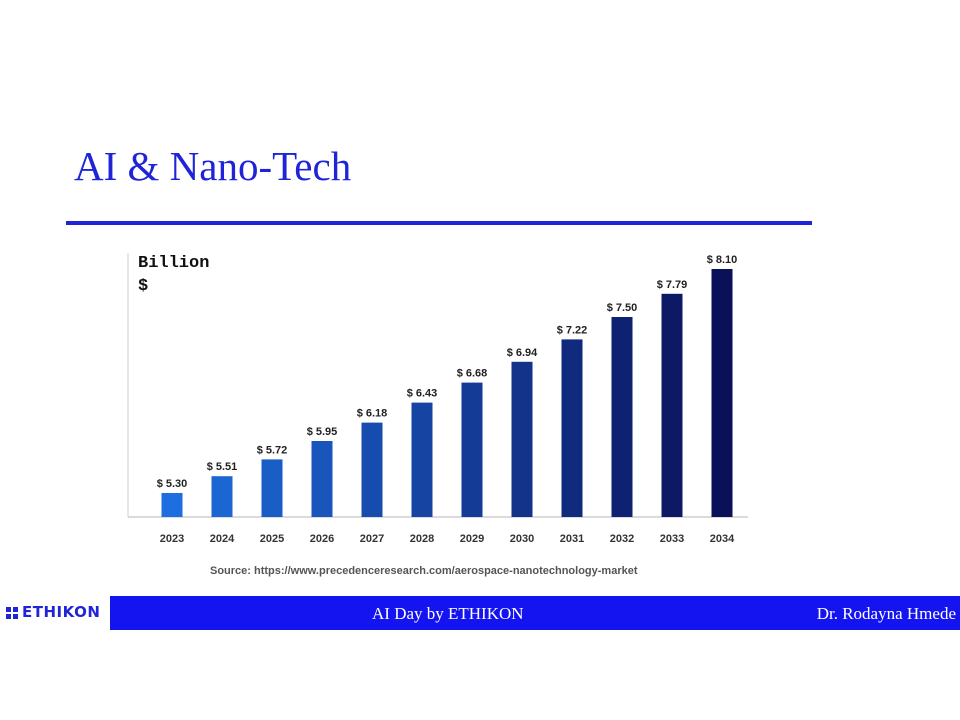 Image resolution: width=960 pixels, height=720 pixels. What do you see at coordinates (172, 484) in the screenshot?
I see `data-label-2023: $ 5.30` at bounding box center [172, 484].